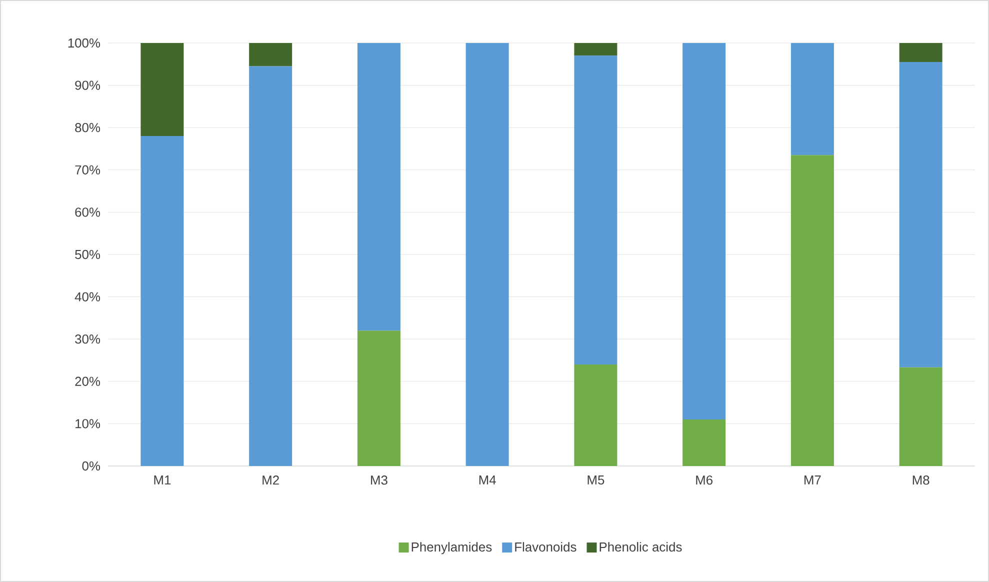 The image size is (989, 582). Describe the element at coordinates (704, 480) in the screenshot. I see `x-tick-label: M6` at that location.